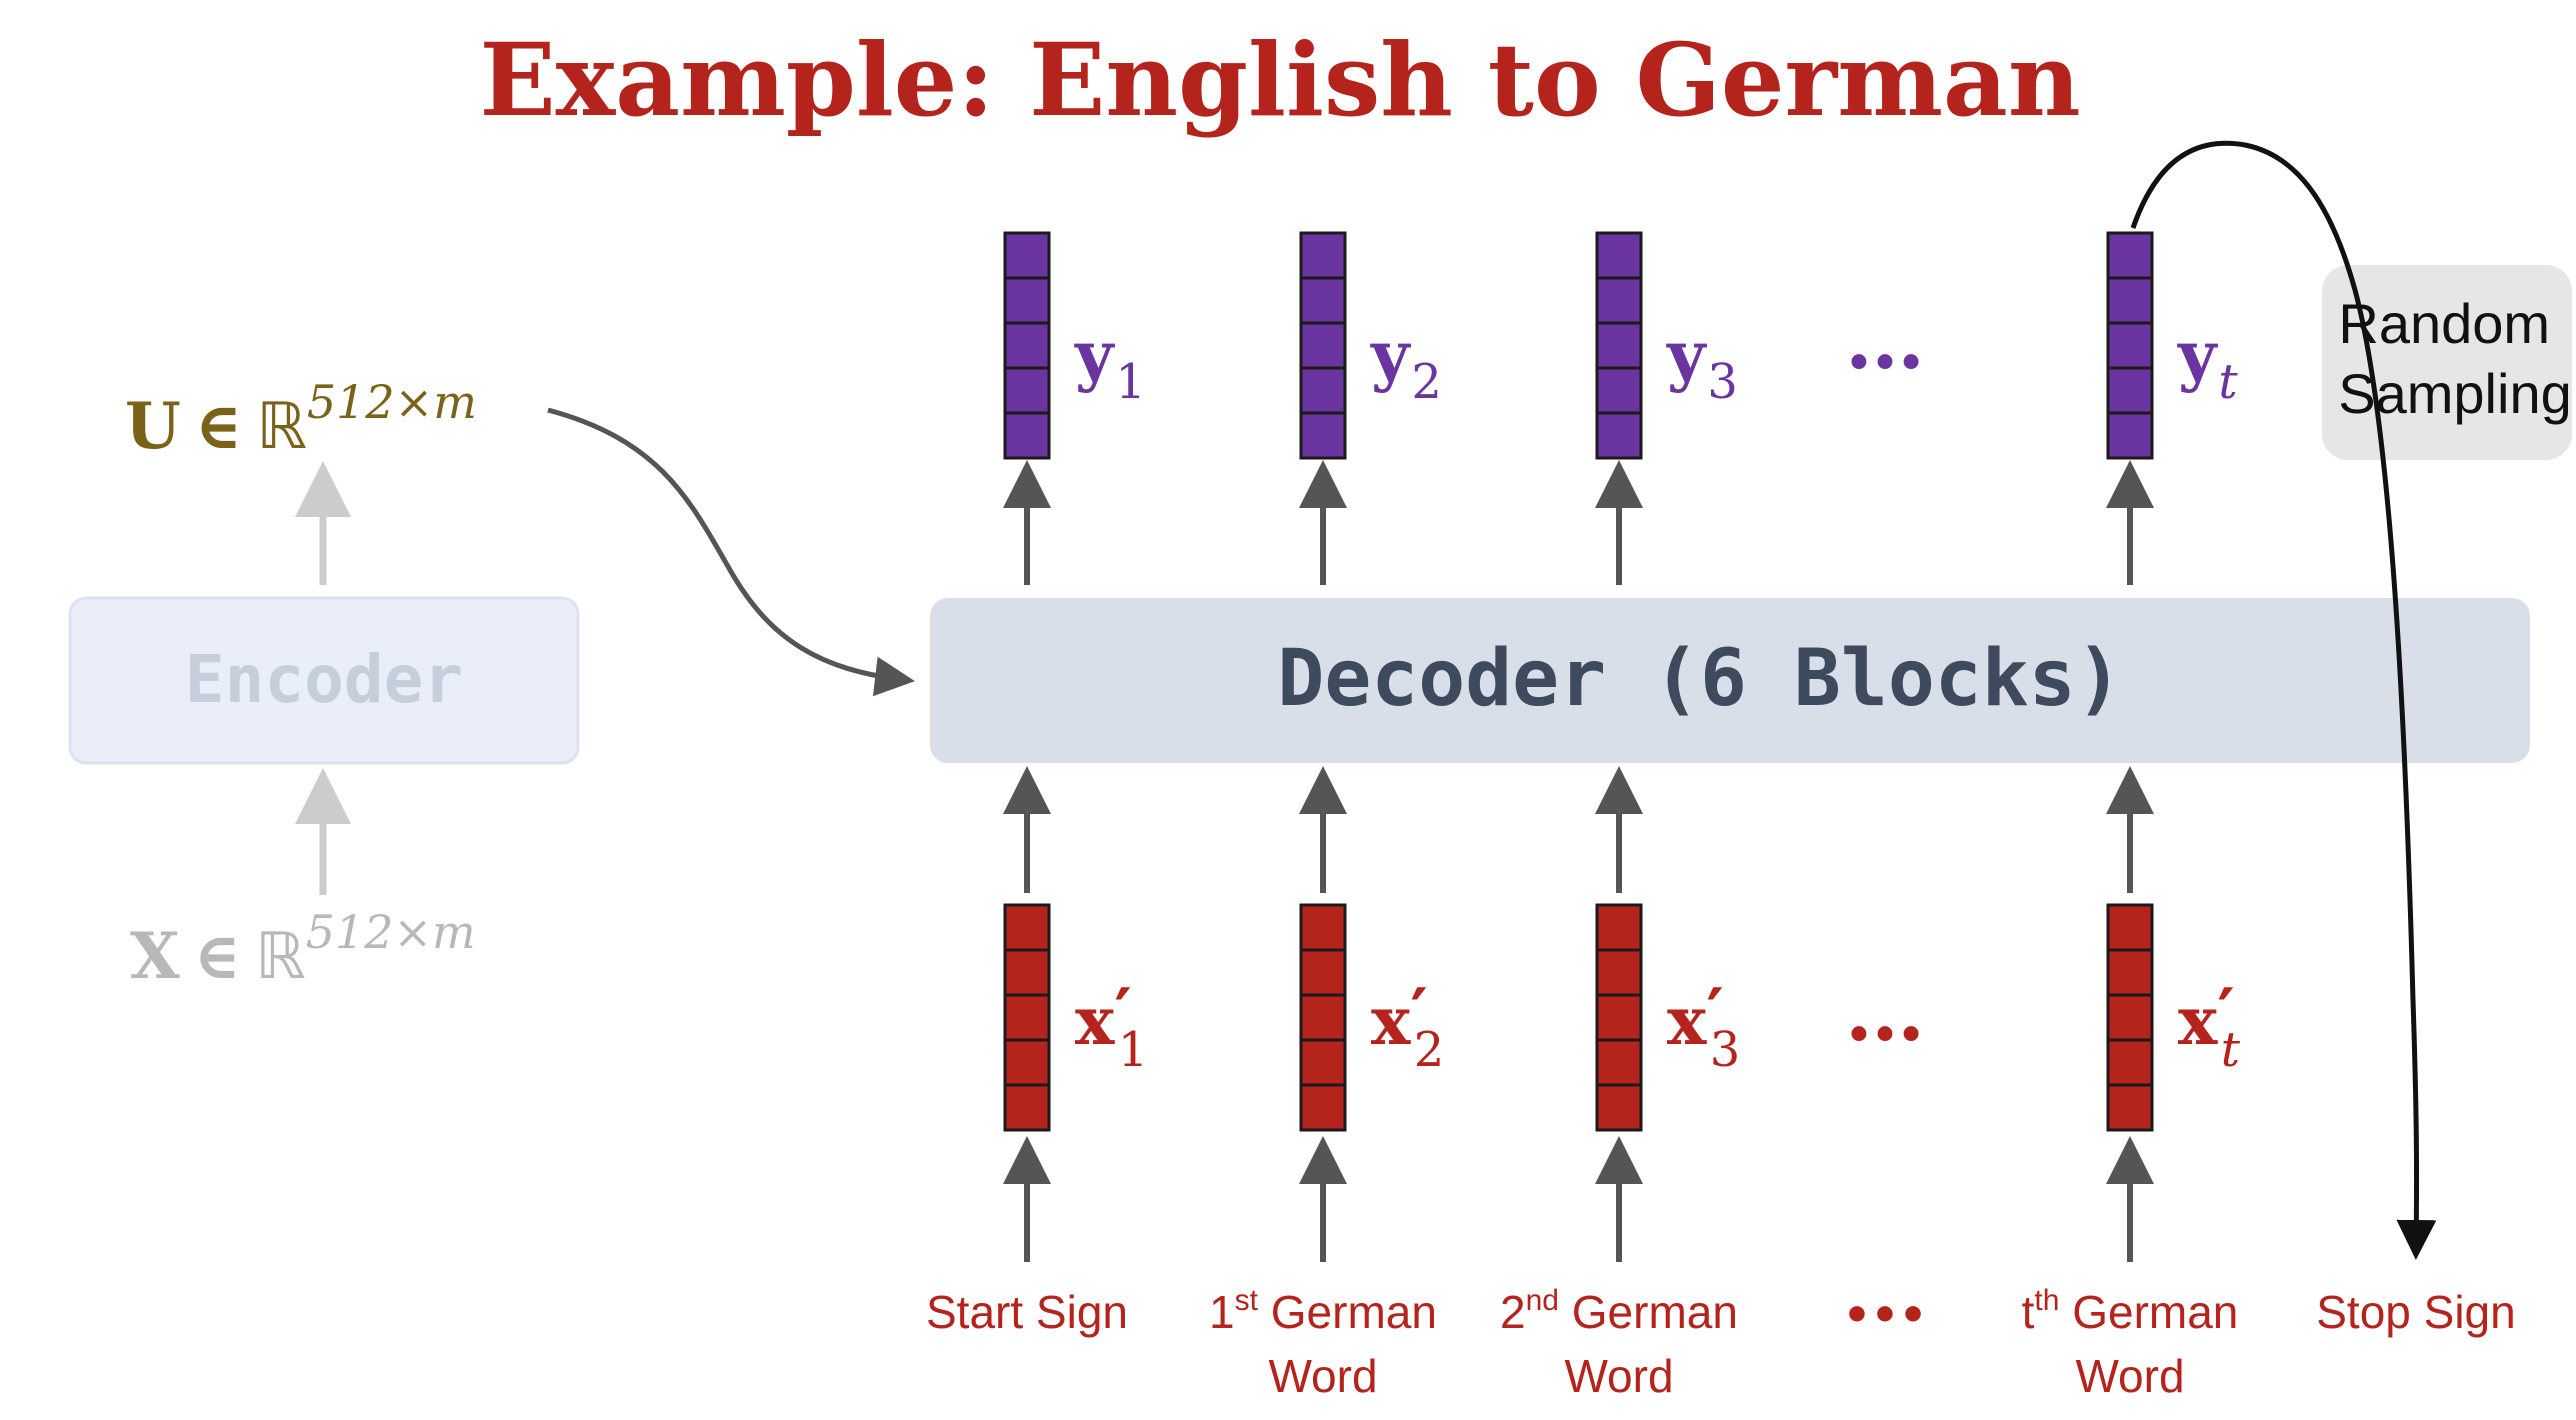 Image resolution: width=2576 pixels, height=1420 pixels. I want to click on token-ordinal: t, so click(2028, 1312).